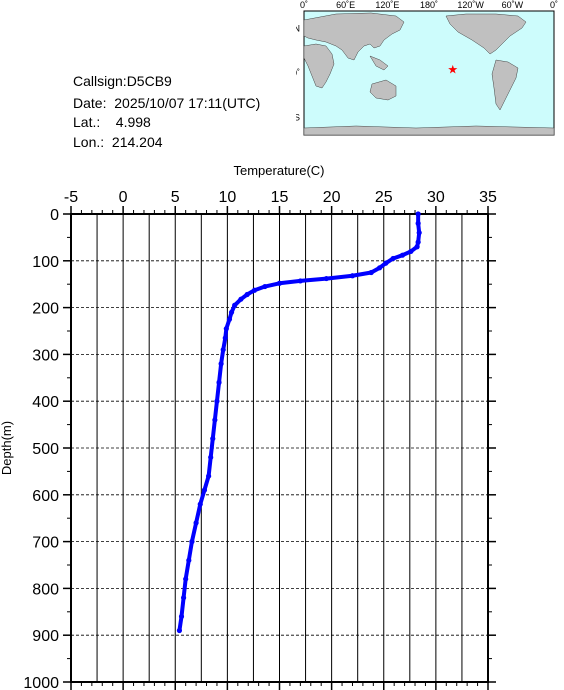  Describe the element at coordinates (45, 636) in the screenshot. I see `y-tick-label: 900` at that location.